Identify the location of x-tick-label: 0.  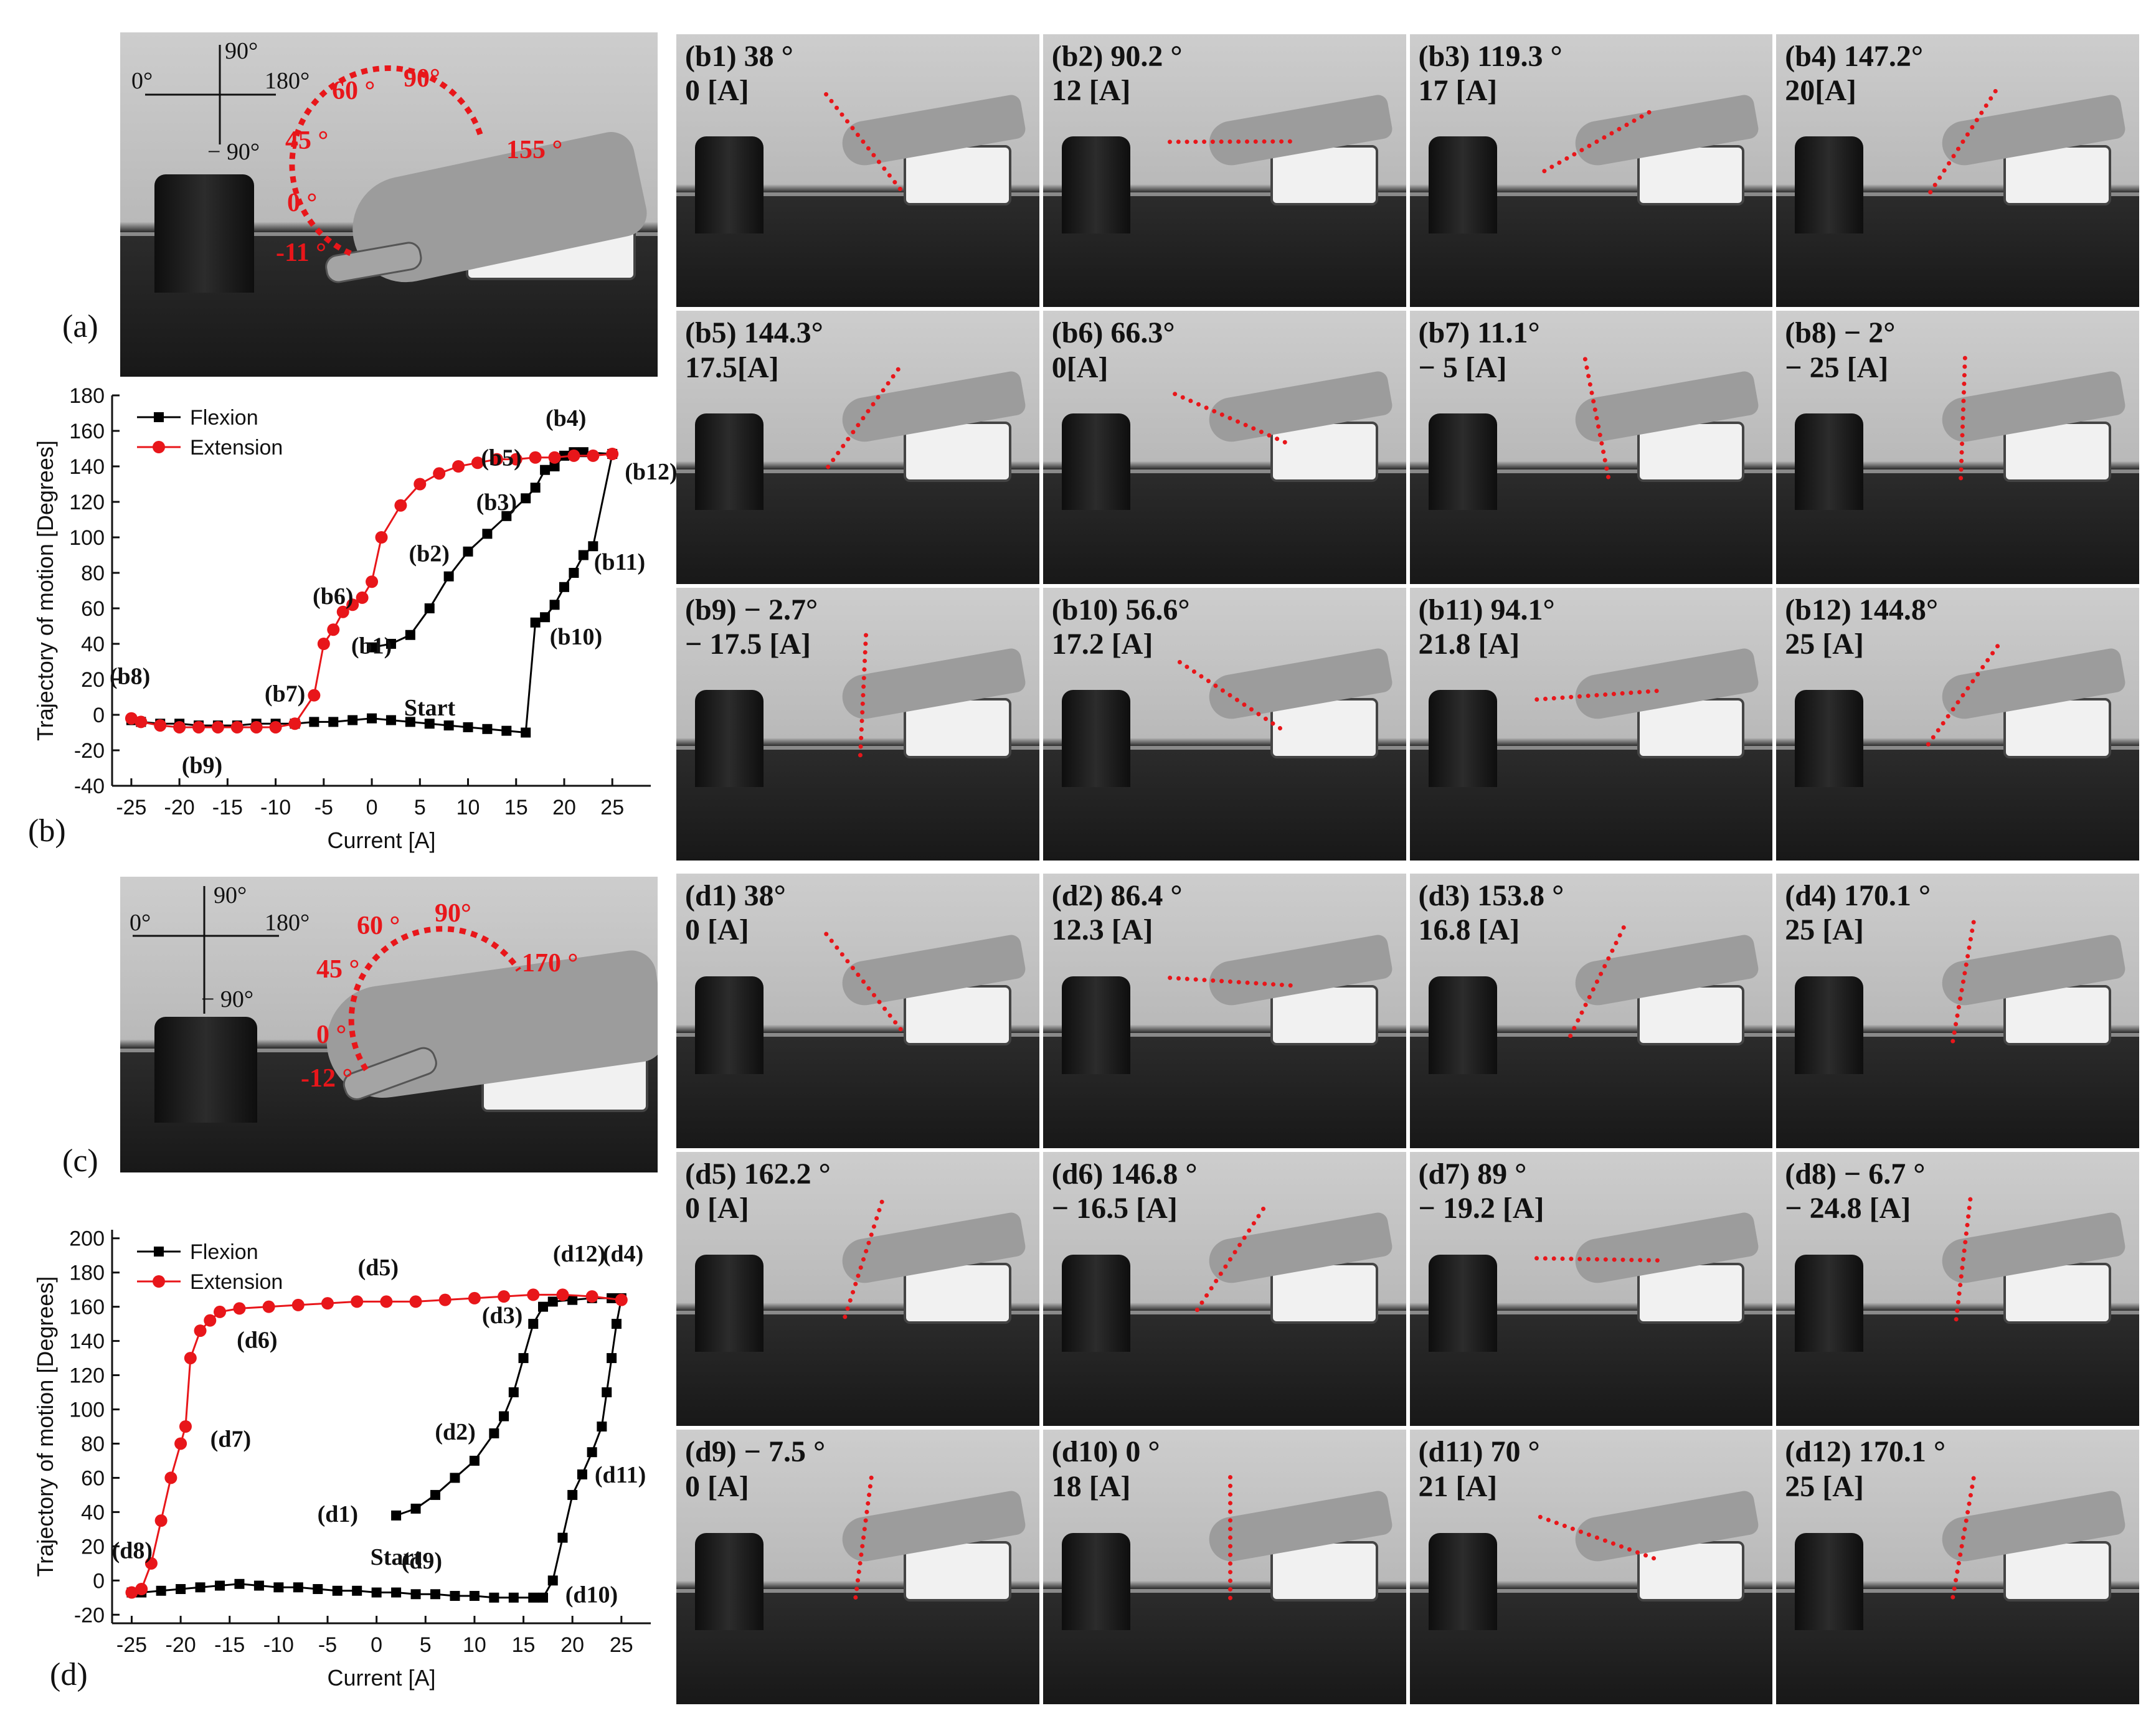
(376, 1645).